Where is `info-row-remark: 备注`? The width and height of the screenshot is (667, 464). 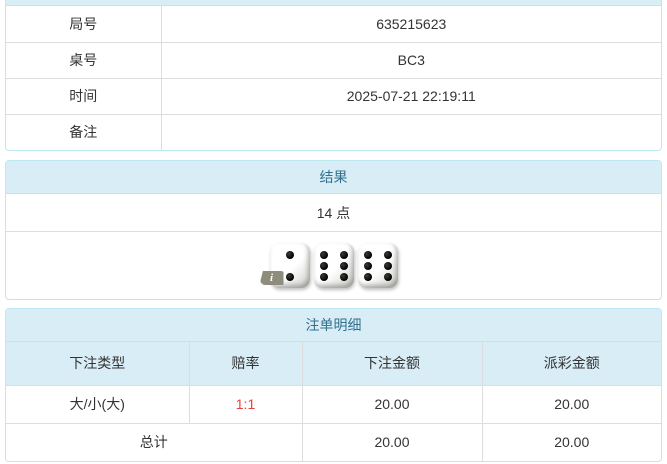 info-row-remark: 备注 is located at coordinates (333, 131).